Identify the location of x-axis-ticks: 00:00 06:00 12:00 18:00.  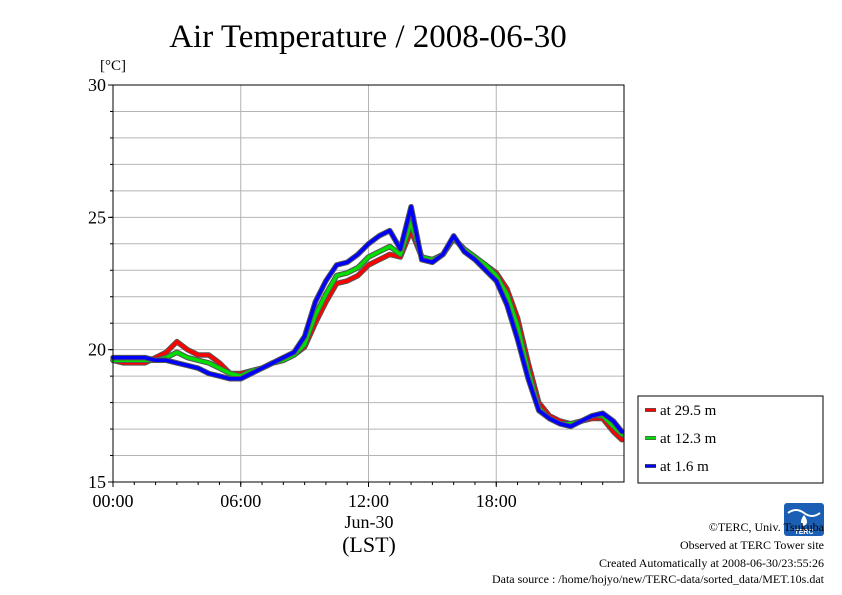
(348, 496).